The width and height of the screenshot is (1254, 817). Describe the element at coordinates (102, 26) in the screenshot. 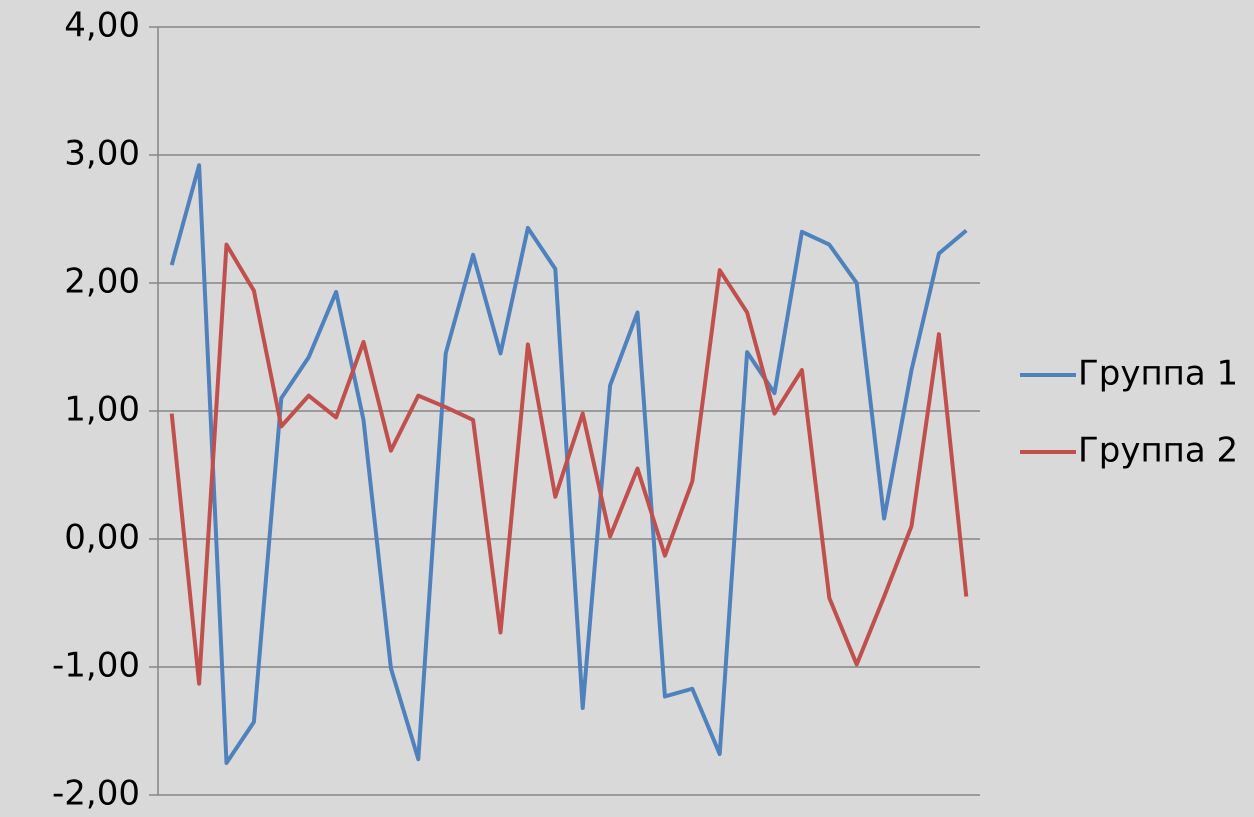

I see `y-tick-label: 4,00` at that location.